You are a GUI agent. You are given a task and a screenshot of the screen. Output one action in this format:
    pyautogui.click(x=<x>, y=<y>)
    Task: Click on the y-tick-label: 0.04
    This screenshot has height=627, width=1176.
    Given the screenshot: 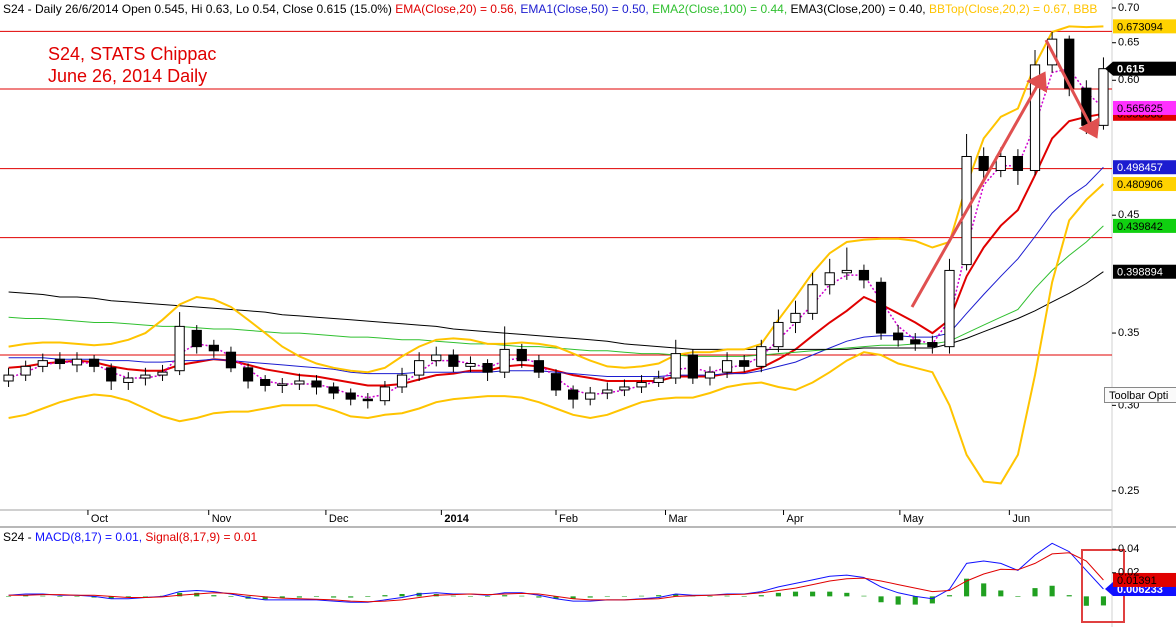 What is the action you would take?
    pyautogui.click(x=1128, y=549)
    